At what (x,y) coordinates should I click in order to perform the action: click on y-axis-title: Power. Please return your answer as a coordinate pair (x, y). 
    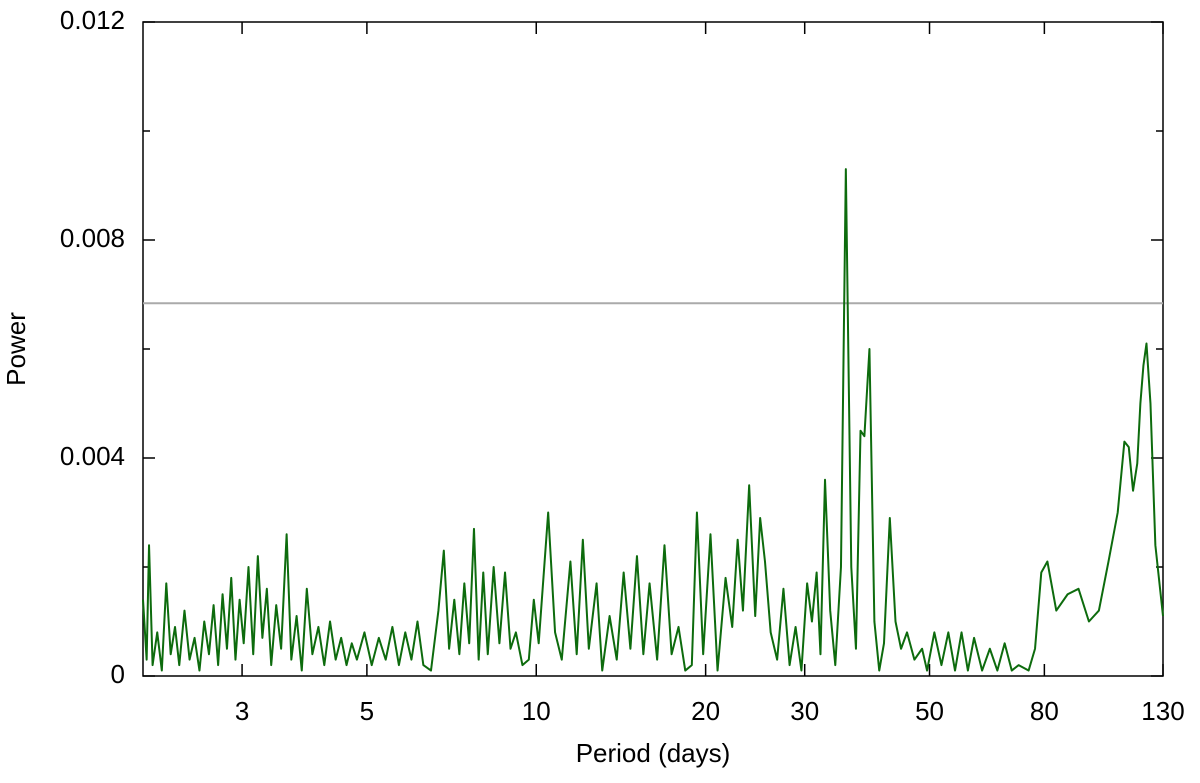
    Looking at the image, I should click on (16, 349).